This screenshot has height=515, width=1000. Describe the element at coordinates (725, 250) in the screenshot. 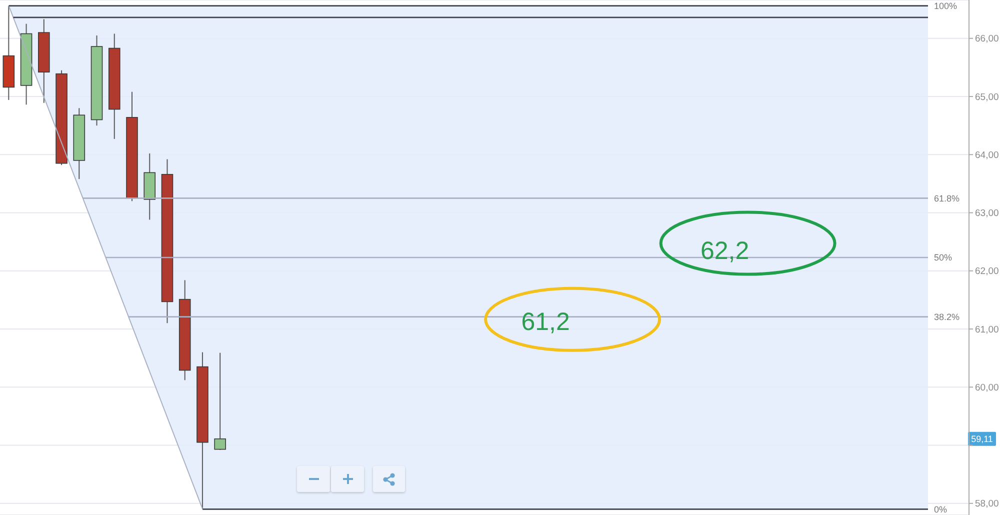

I see `annotation: 62,2` at that location.